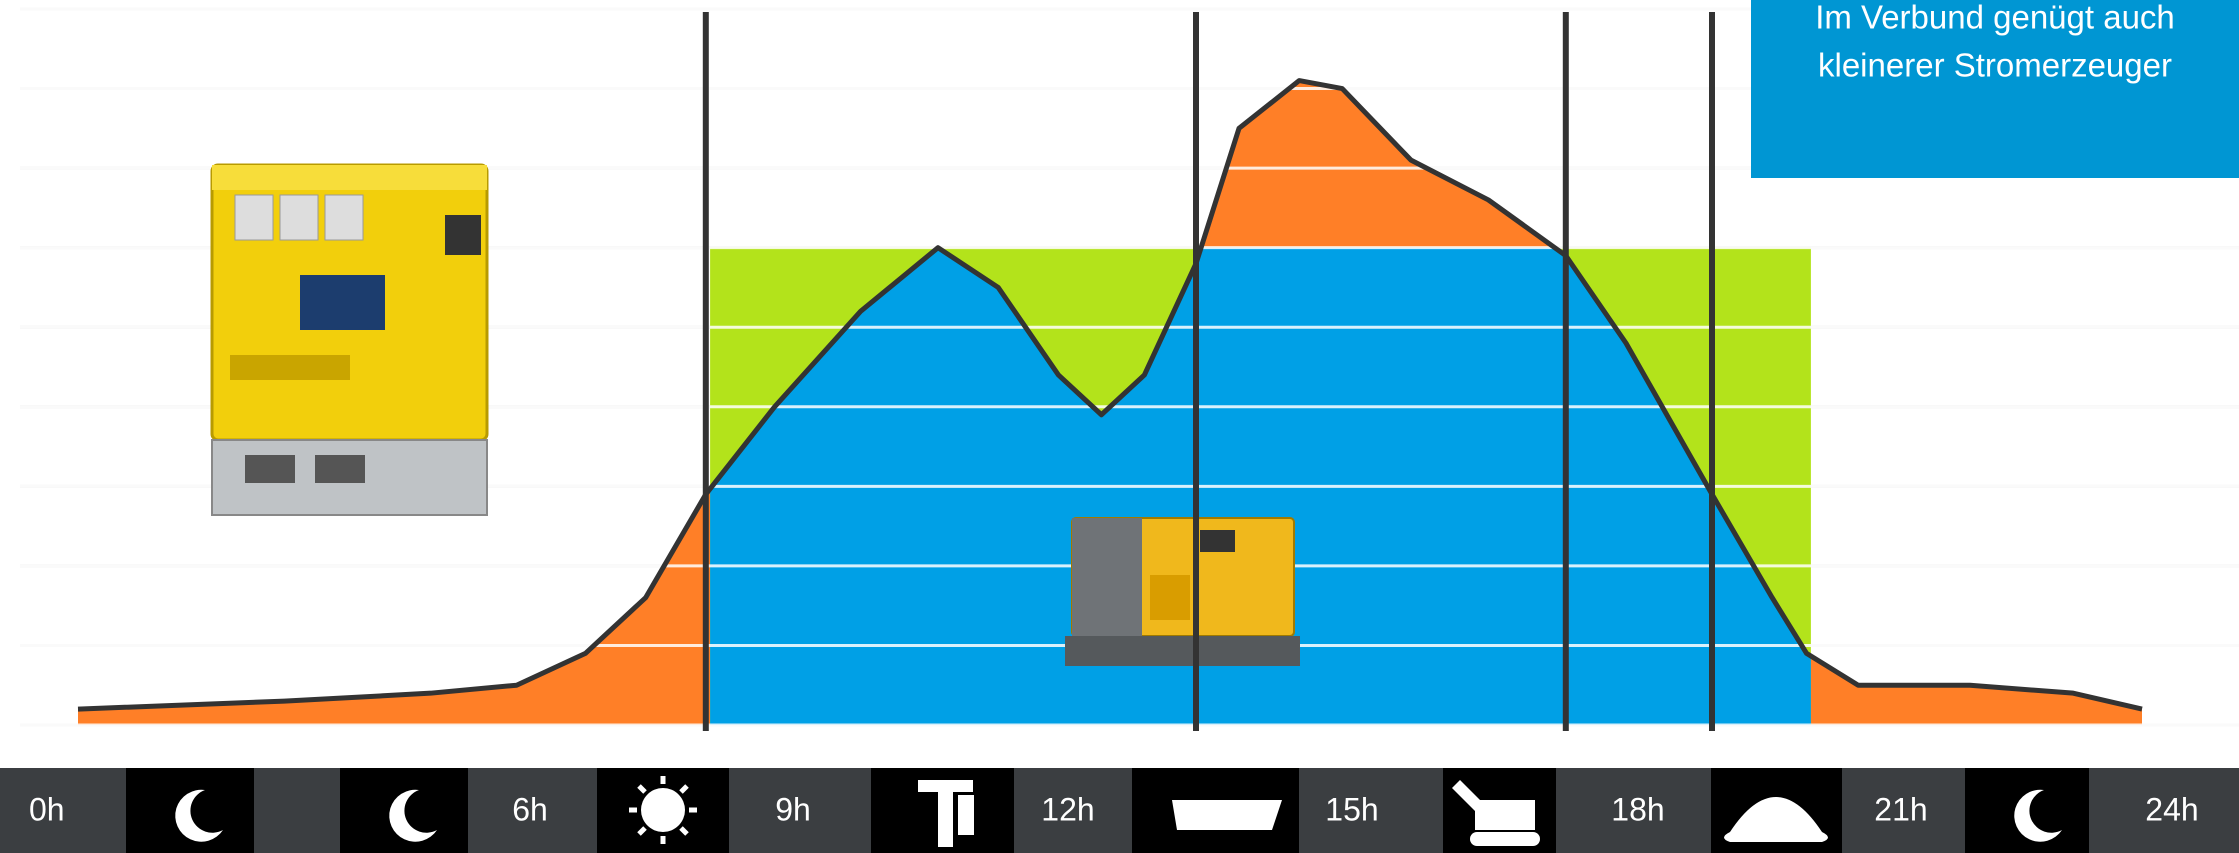 The height and width of the screenshot is (853, 2239). Describe the element at coordinates (349, 339) in the screenshot. I see `generator-cabinet` at that location.